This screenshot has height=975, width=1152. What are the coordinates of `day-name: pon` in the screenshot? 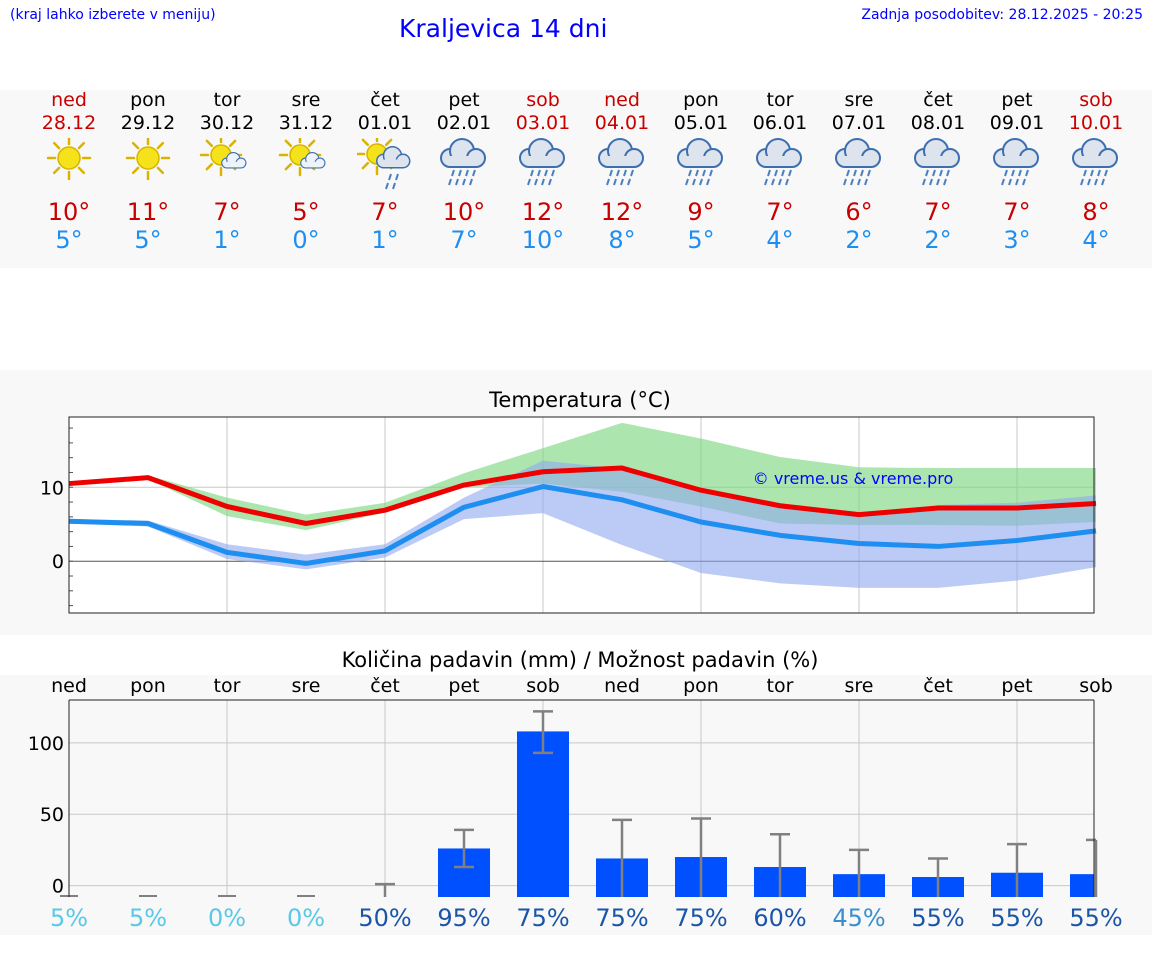 It's located at (148, 100).